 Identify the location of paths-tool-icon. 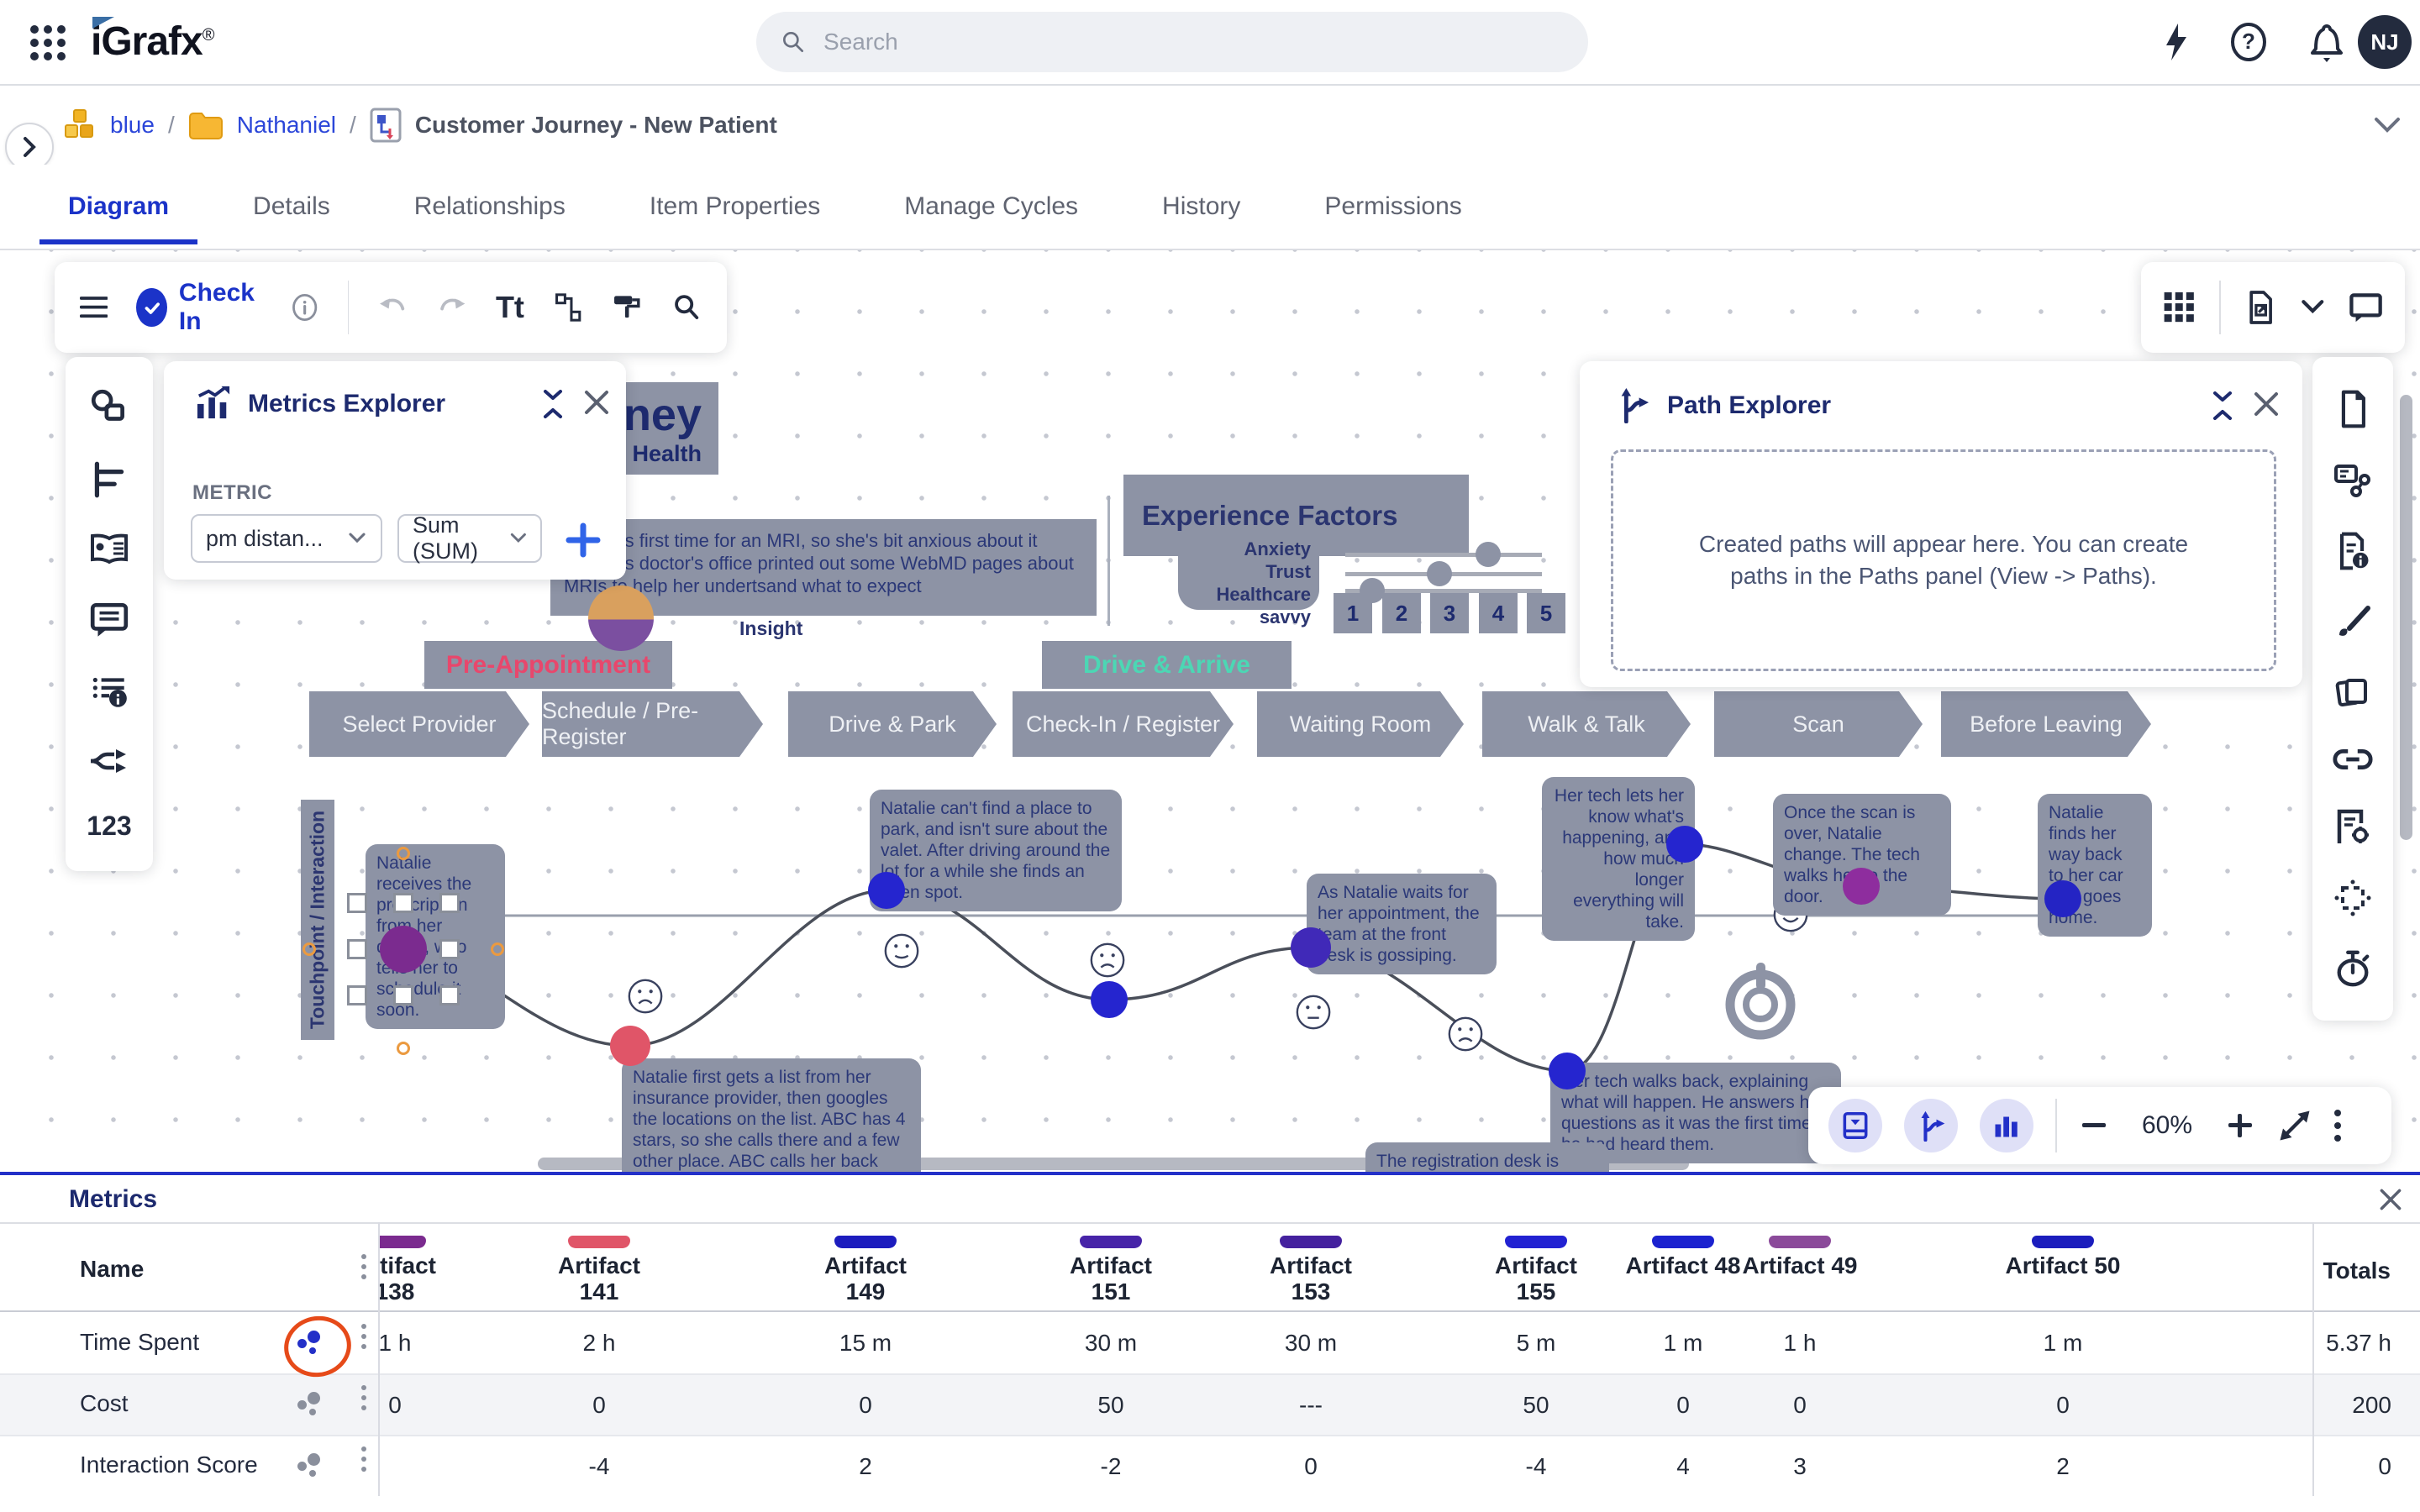
(109, 761).